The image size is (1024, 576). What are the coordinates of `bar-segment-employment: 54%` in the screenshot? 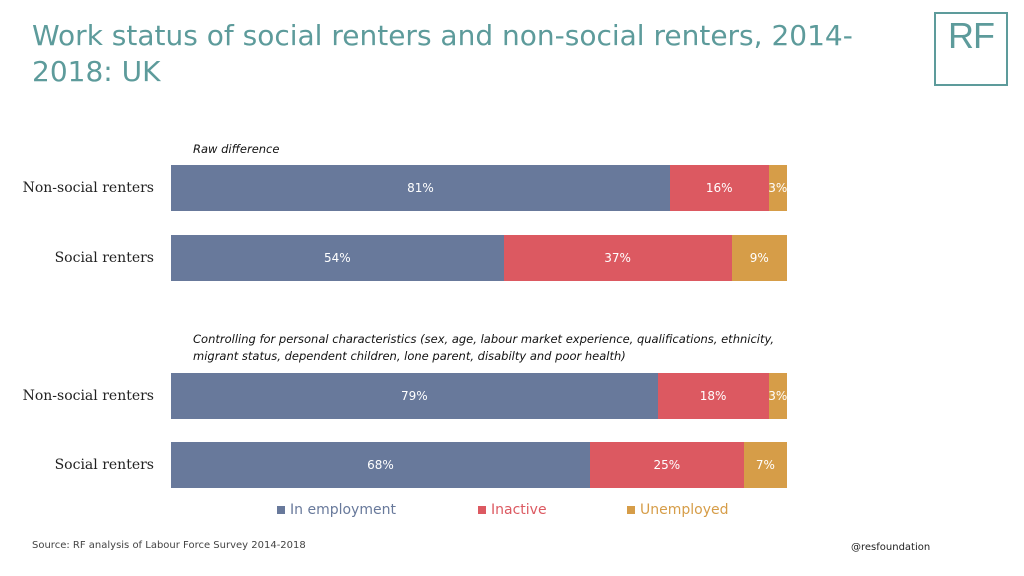 It's located at (337, 258).